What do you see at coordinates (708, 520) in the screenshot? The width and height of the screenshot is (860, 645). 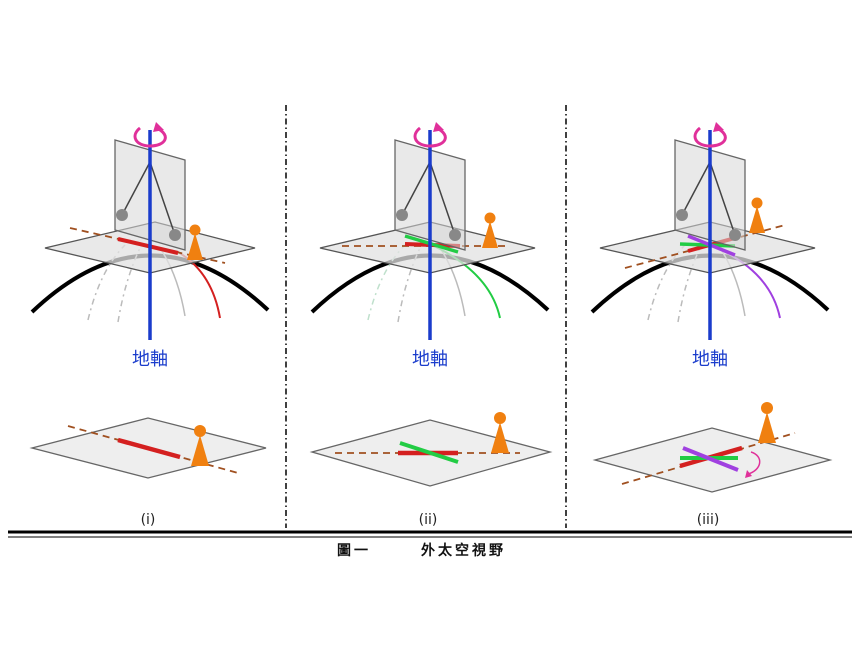 I see `panel-label: (iii)` at bounding box center [708, 520].